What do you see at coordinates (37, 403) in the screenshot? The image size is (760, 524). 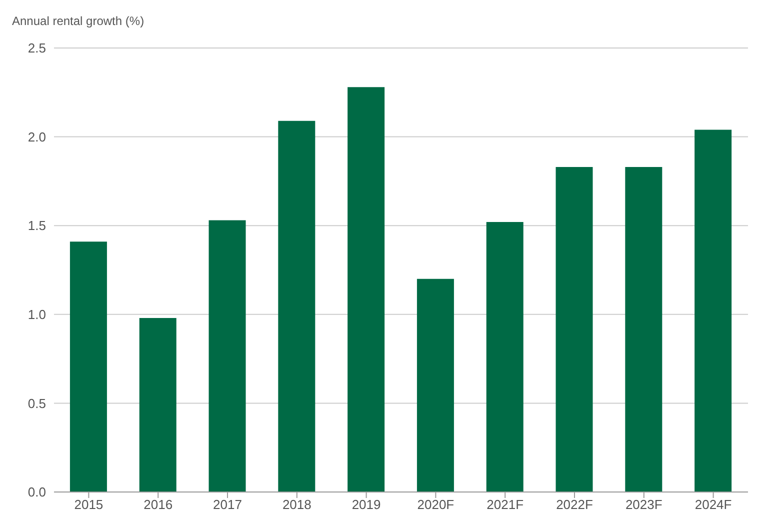 I see `y-tick-label: 0.5` at bounding box center [37, 403].